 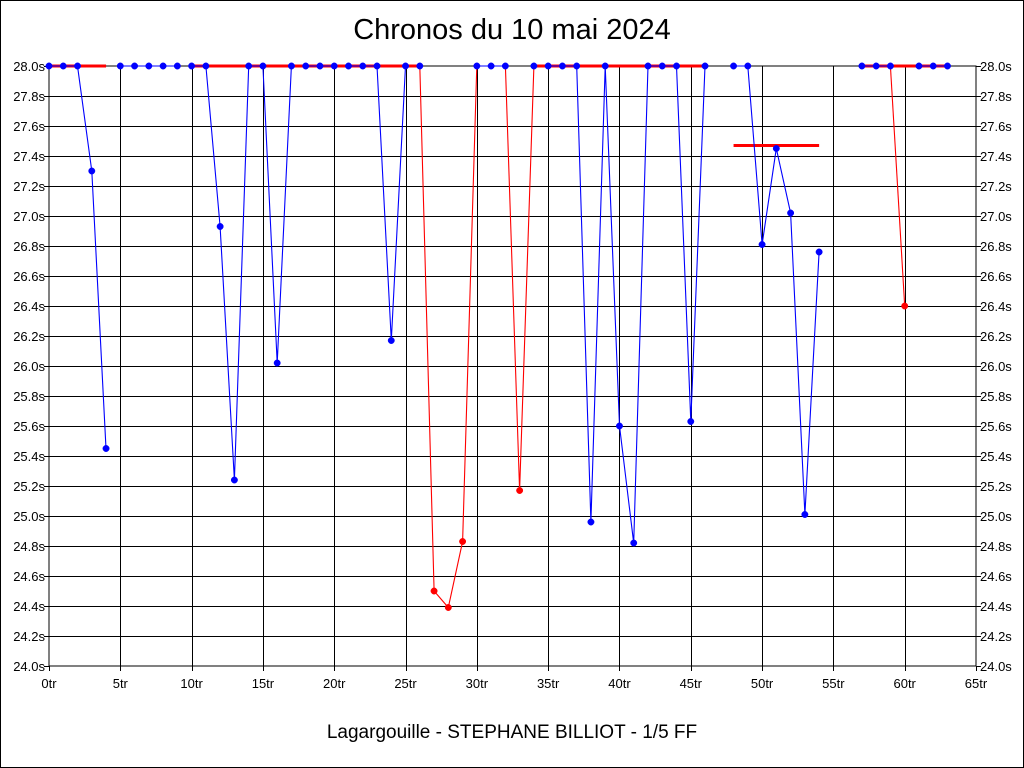 What do you see at coordinates (548, 683) in the screenshot?
I see `x-tick-label: 35tr` at bounding box center [548, 683].